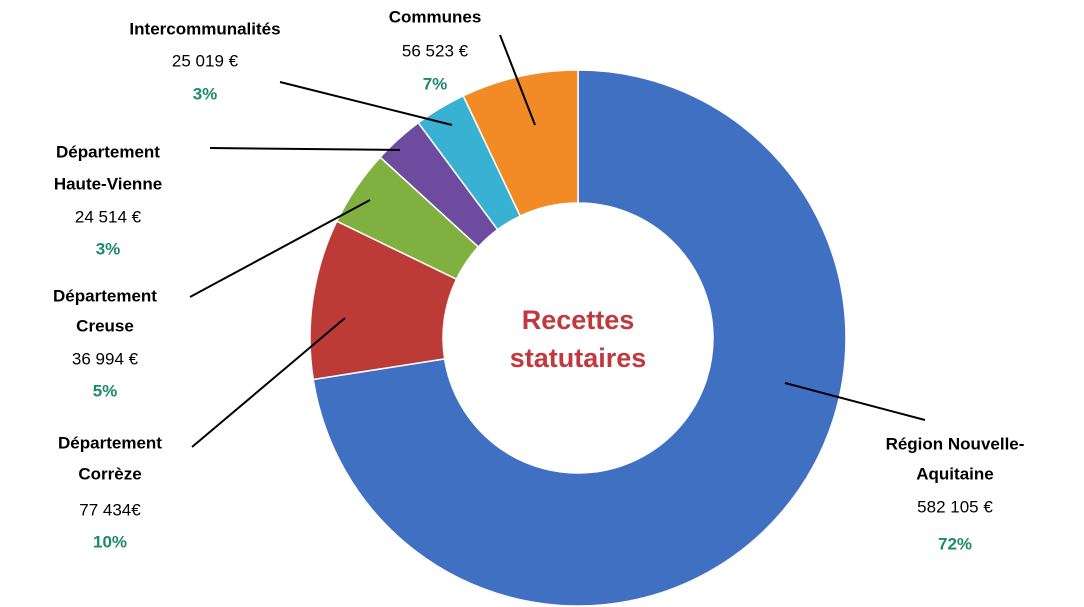 The height and width of the screenshot is (607, 1084). Describe the element at coordinates (955, 543) in the screenshot. I see `percent-label: 72%` at that location.